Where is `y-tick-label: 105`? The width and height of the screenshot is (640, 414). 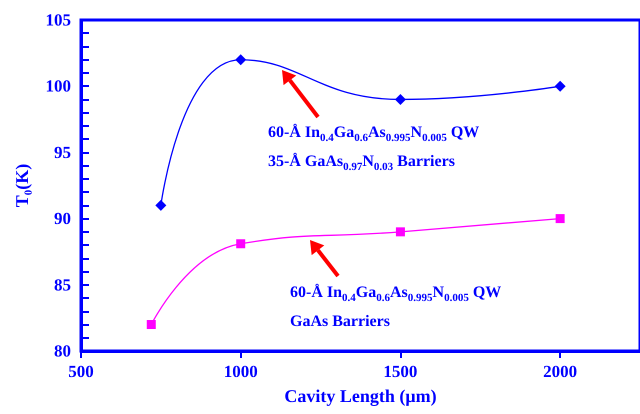 y-tick-label: 105 is located at coordinates (58, 20).